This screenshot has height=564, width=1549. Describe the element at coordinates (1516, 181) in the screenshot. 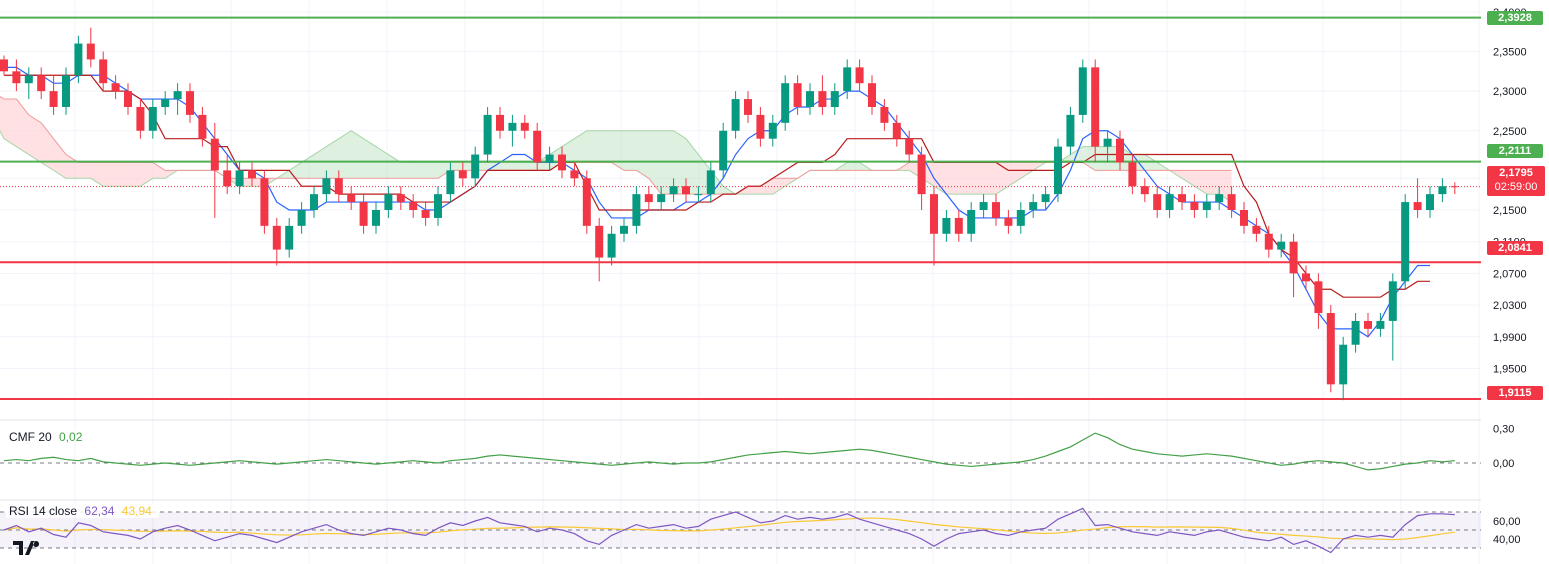

I see `current-price-tag: 2,1795 02:59:00` at that location.